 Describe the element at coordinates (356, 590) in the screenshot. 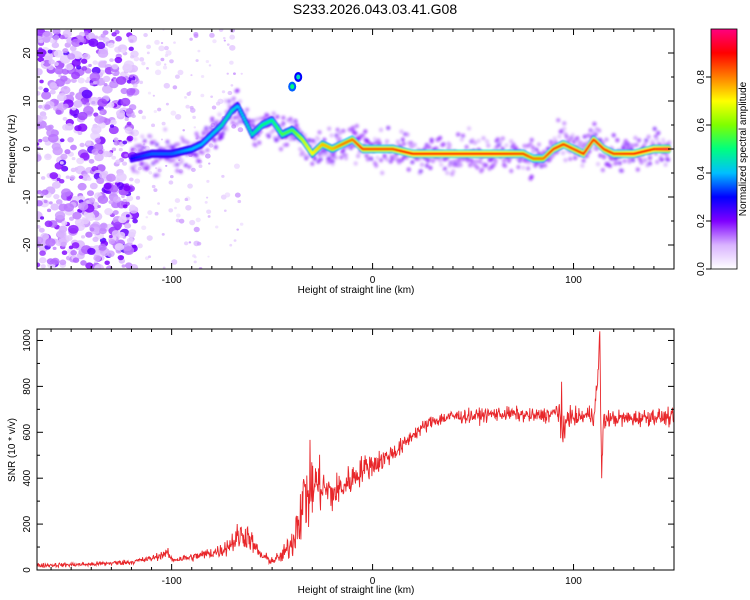

I see `snr-x-axis-label: Height of straight line (km)` at that location.